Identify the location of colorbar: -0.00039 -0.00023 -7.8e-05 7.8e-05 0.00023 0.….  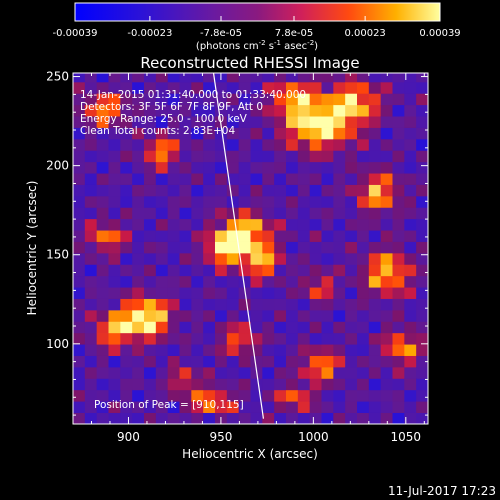
(257, 27).